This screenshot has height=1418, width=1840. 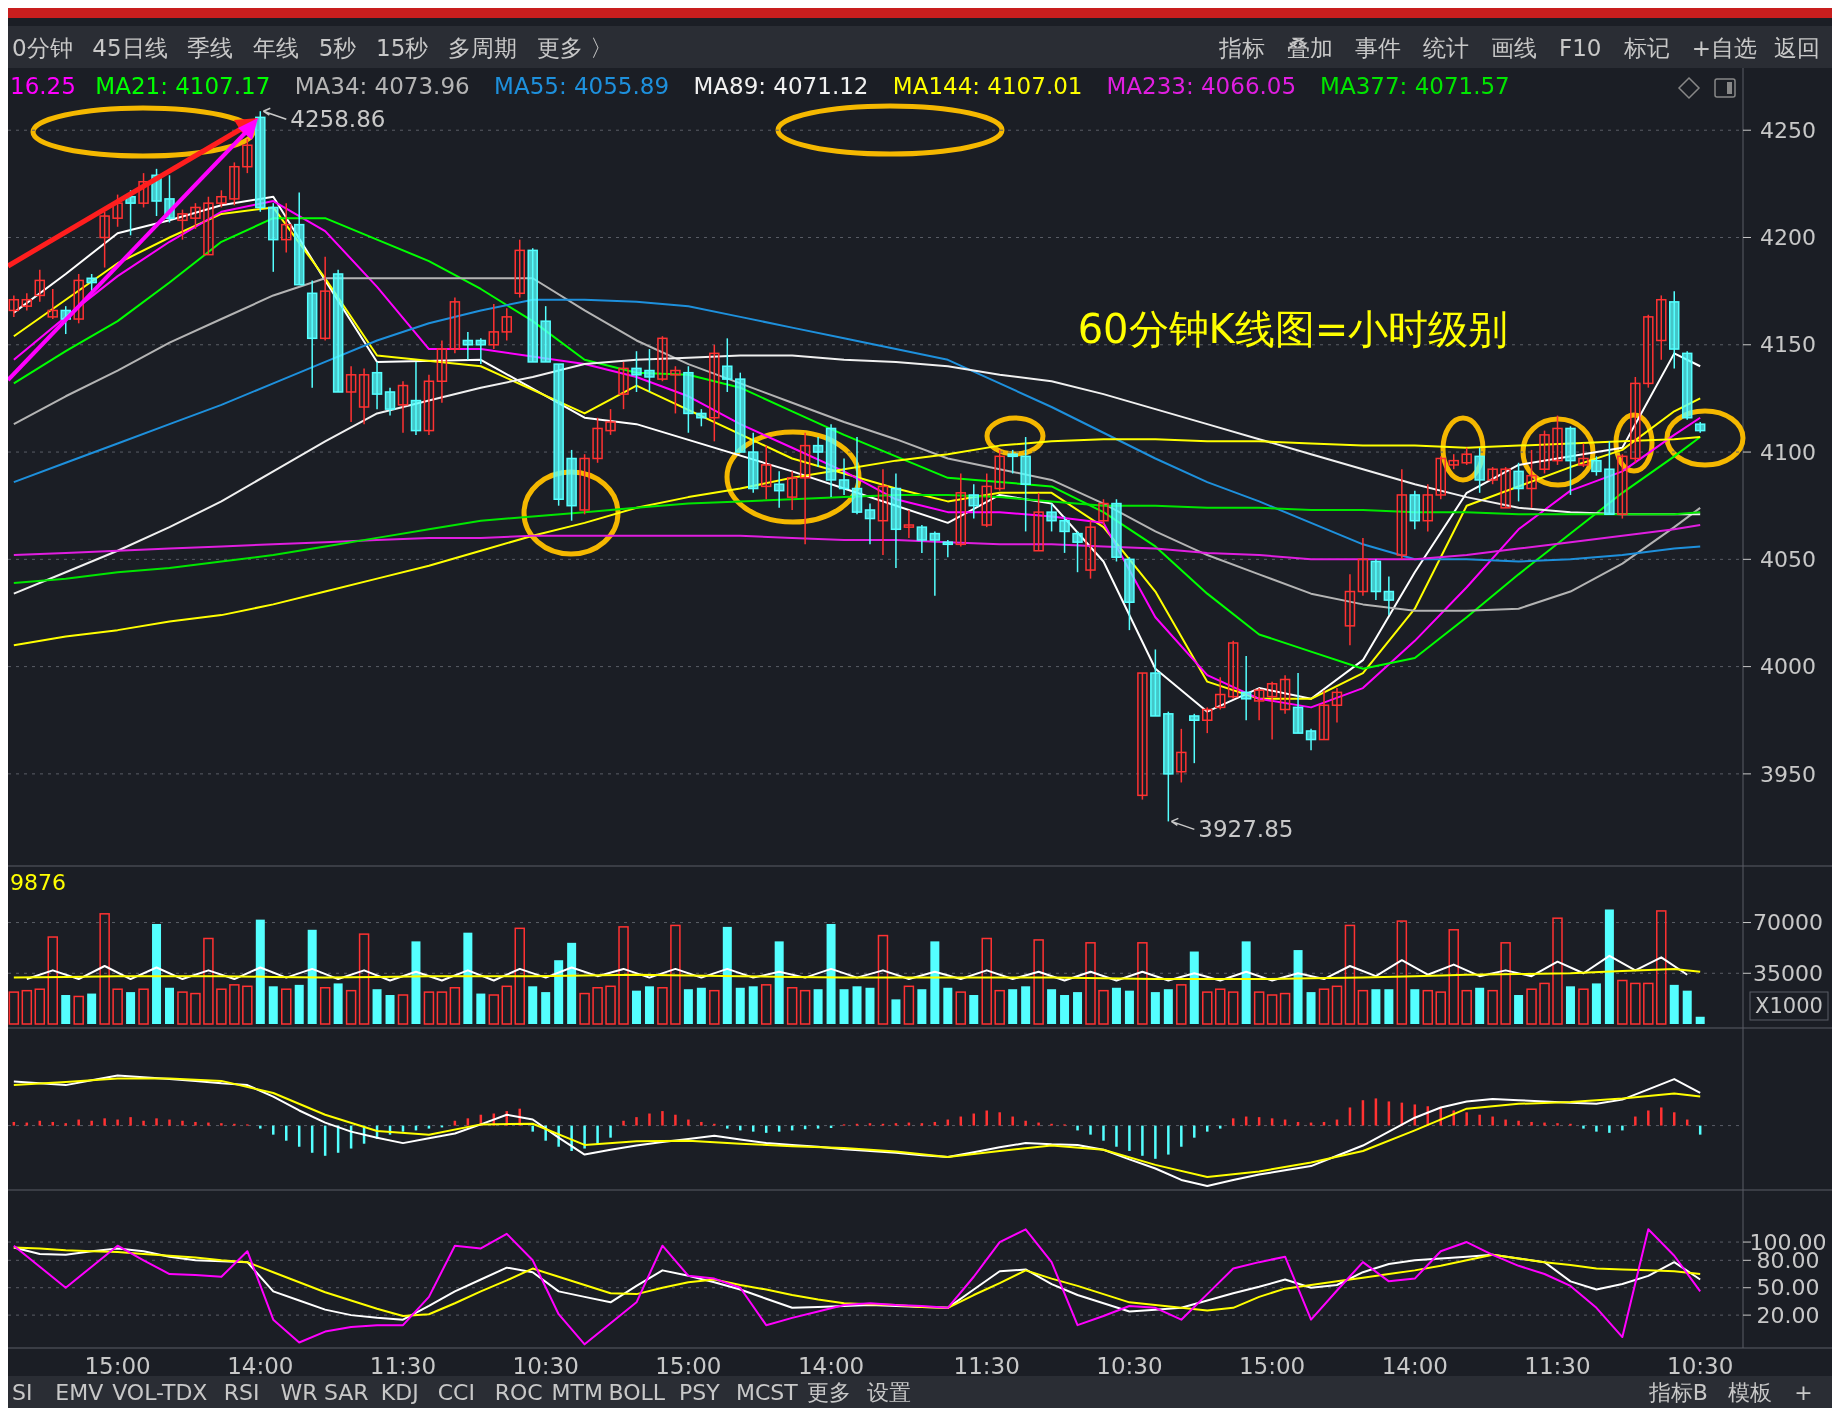 I want to click on text: MA377: 4071.57, so click(x=1415, y=86).